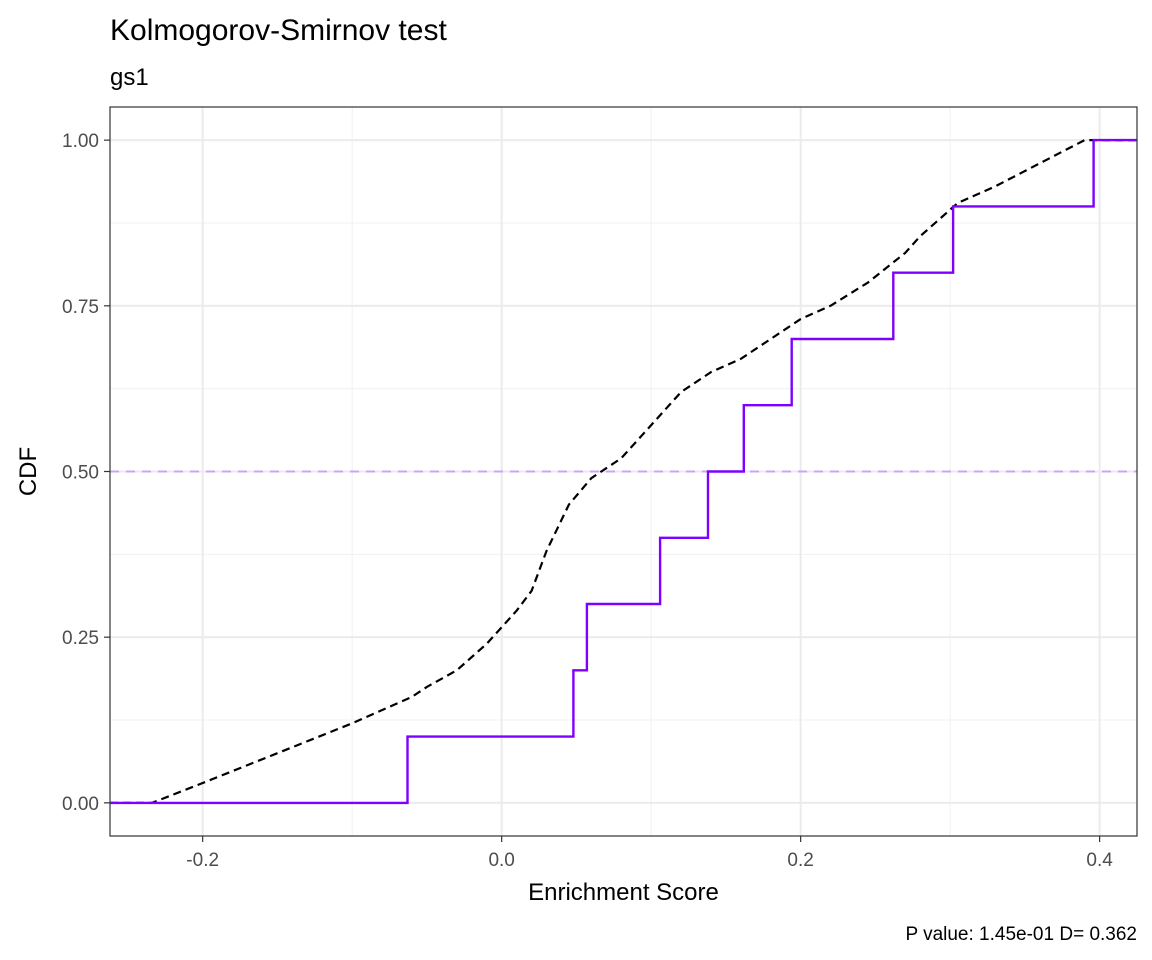  Describe the element at coordinates (202, 860) in the screenshot. I see `x-tick-label: -0.2` at that location.